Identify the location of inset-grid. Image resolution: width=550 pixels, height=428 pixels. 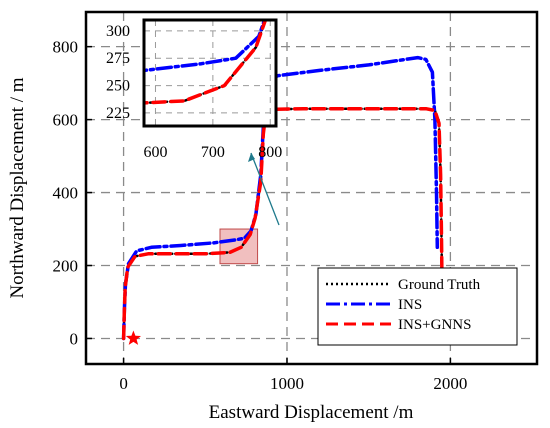
(210, 73).